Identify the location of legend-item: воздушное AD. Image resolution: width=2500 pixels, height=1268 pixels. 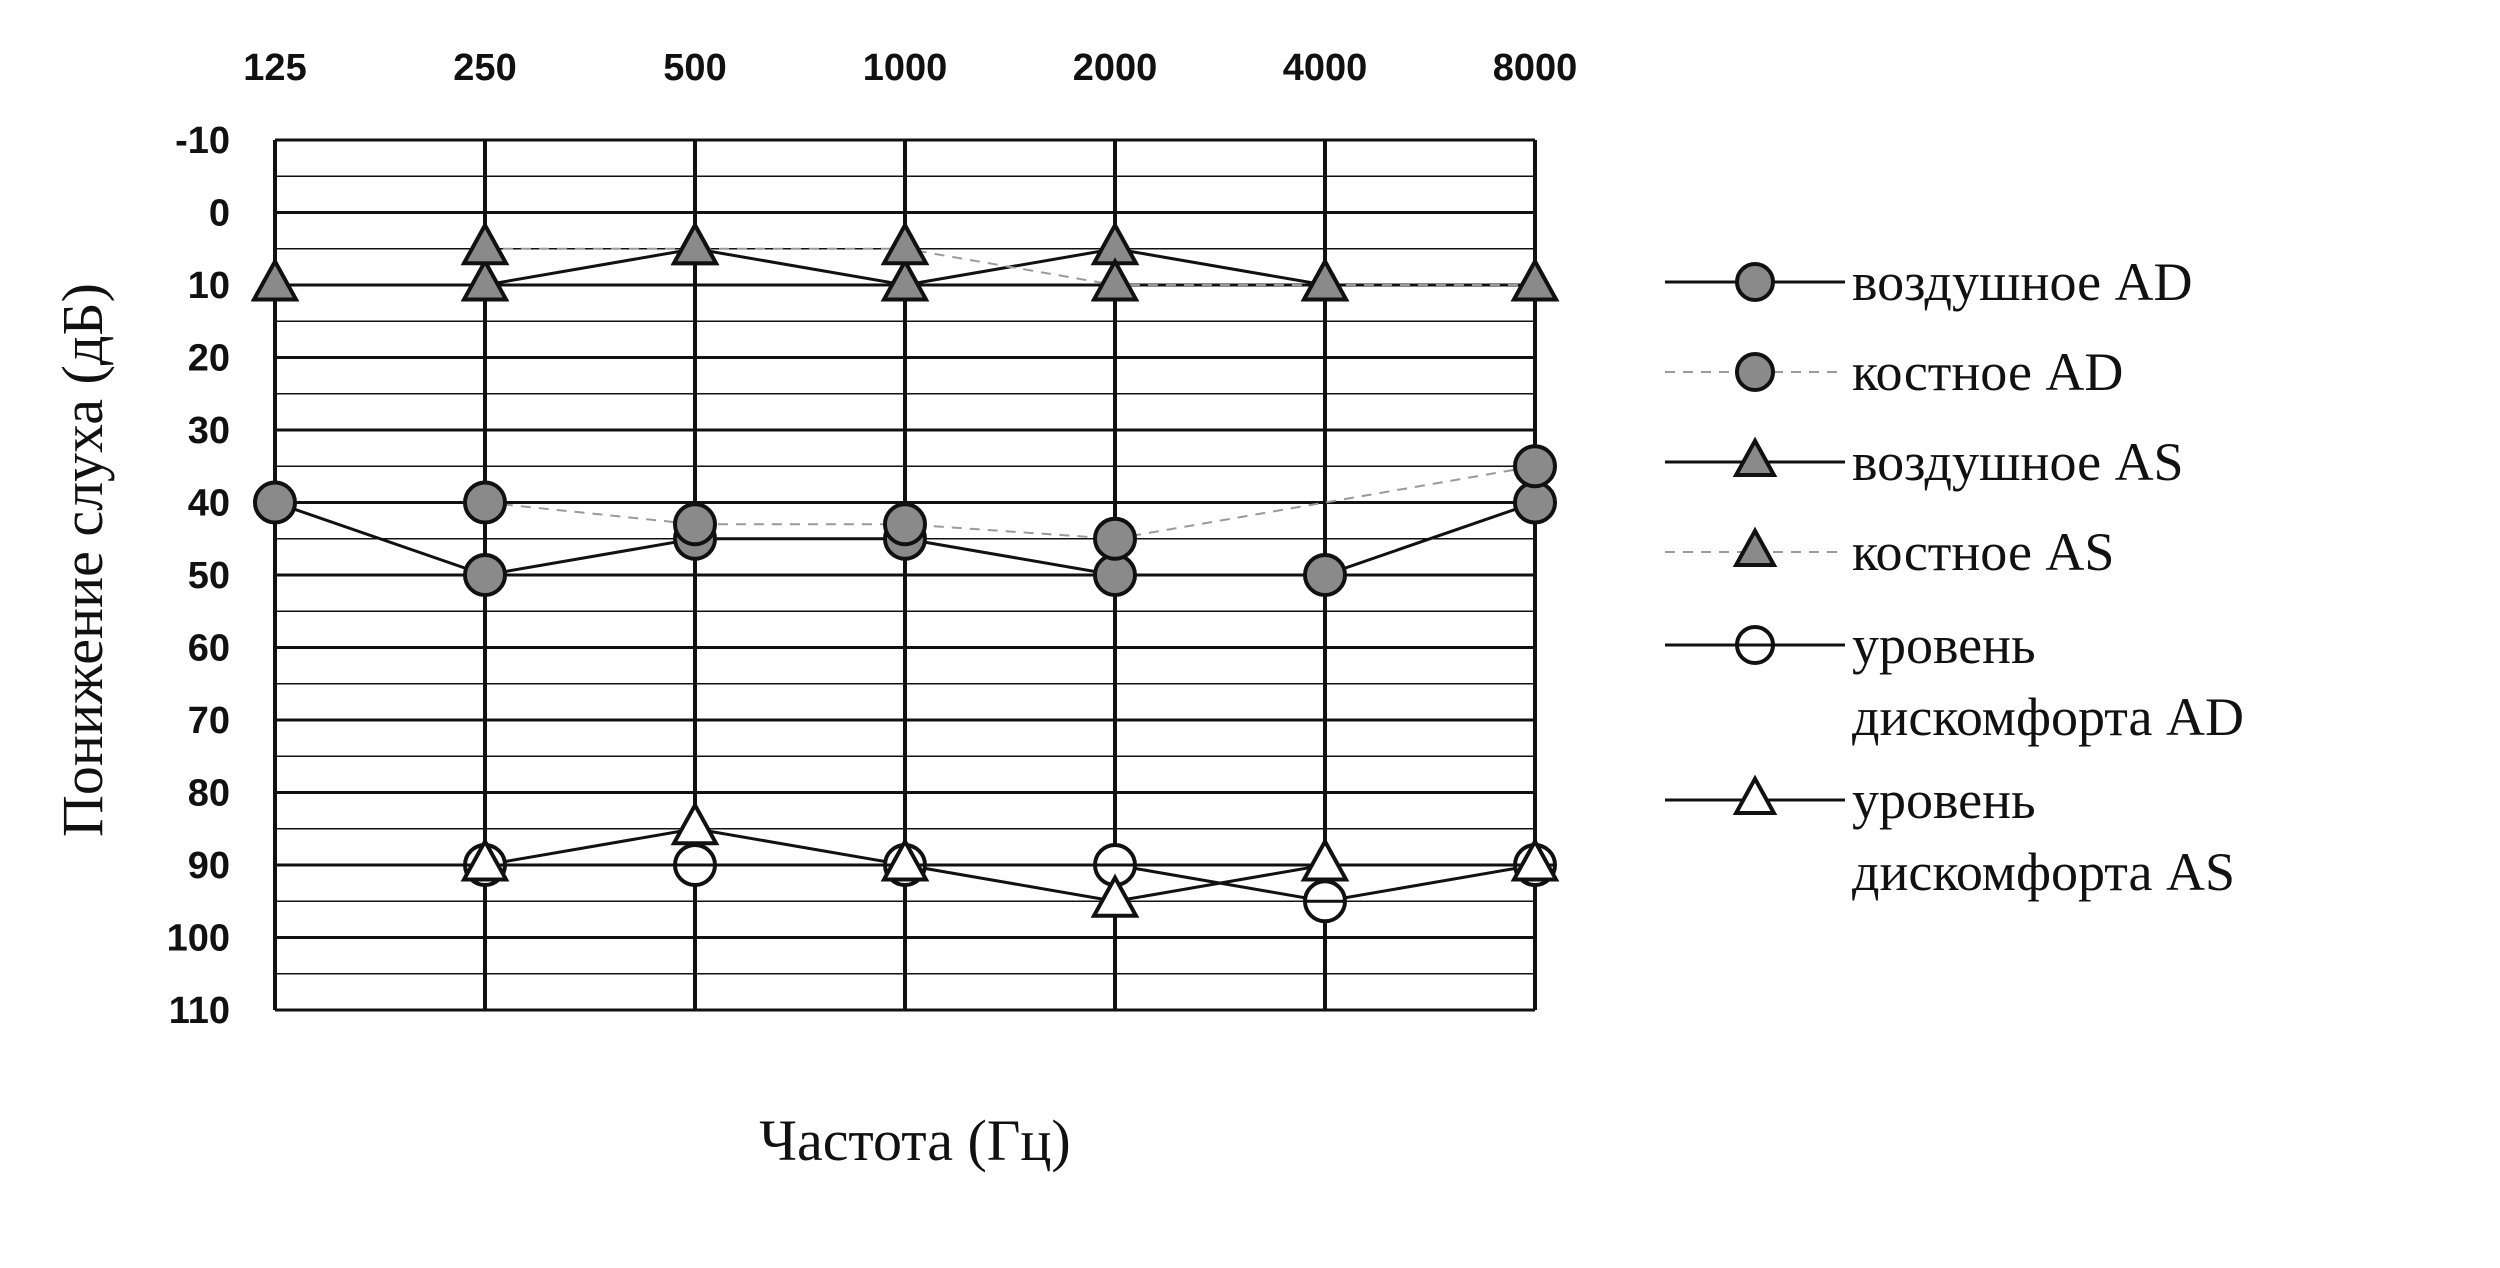
(1929, 282).